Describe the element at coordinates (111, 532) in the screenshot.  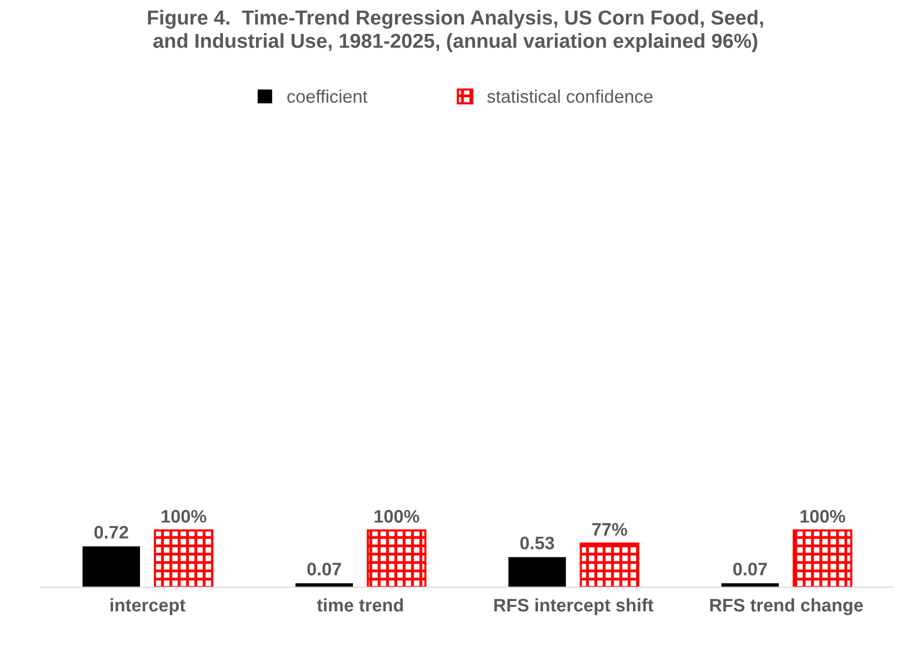
I see `data-label: 0.72` at that location.